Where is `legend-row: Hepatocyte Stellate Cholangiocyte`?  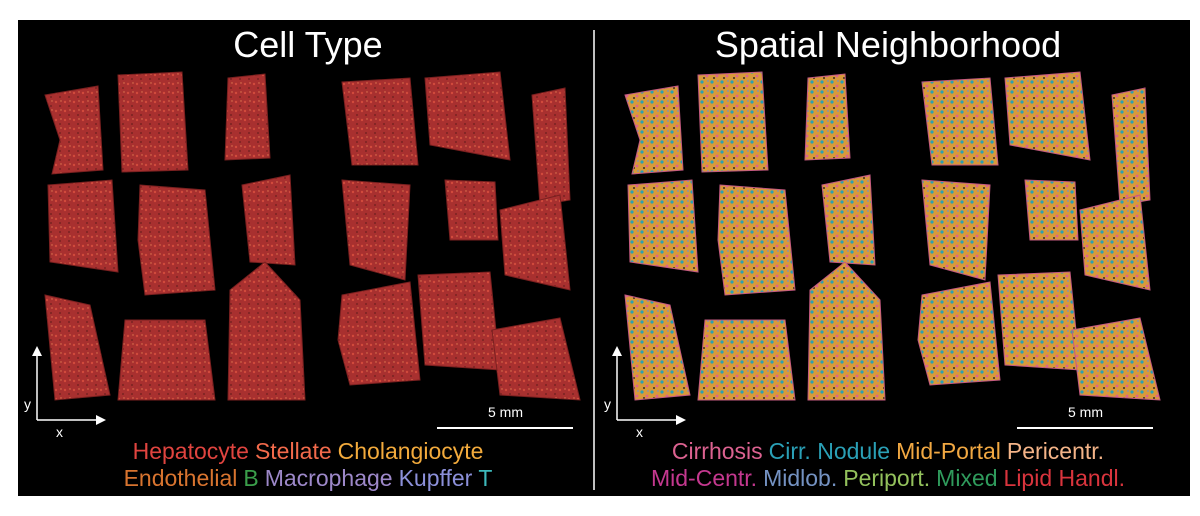 legend-row: Hepatocyte Stellate Cholangiocyte is located at coordinates (308, 451).